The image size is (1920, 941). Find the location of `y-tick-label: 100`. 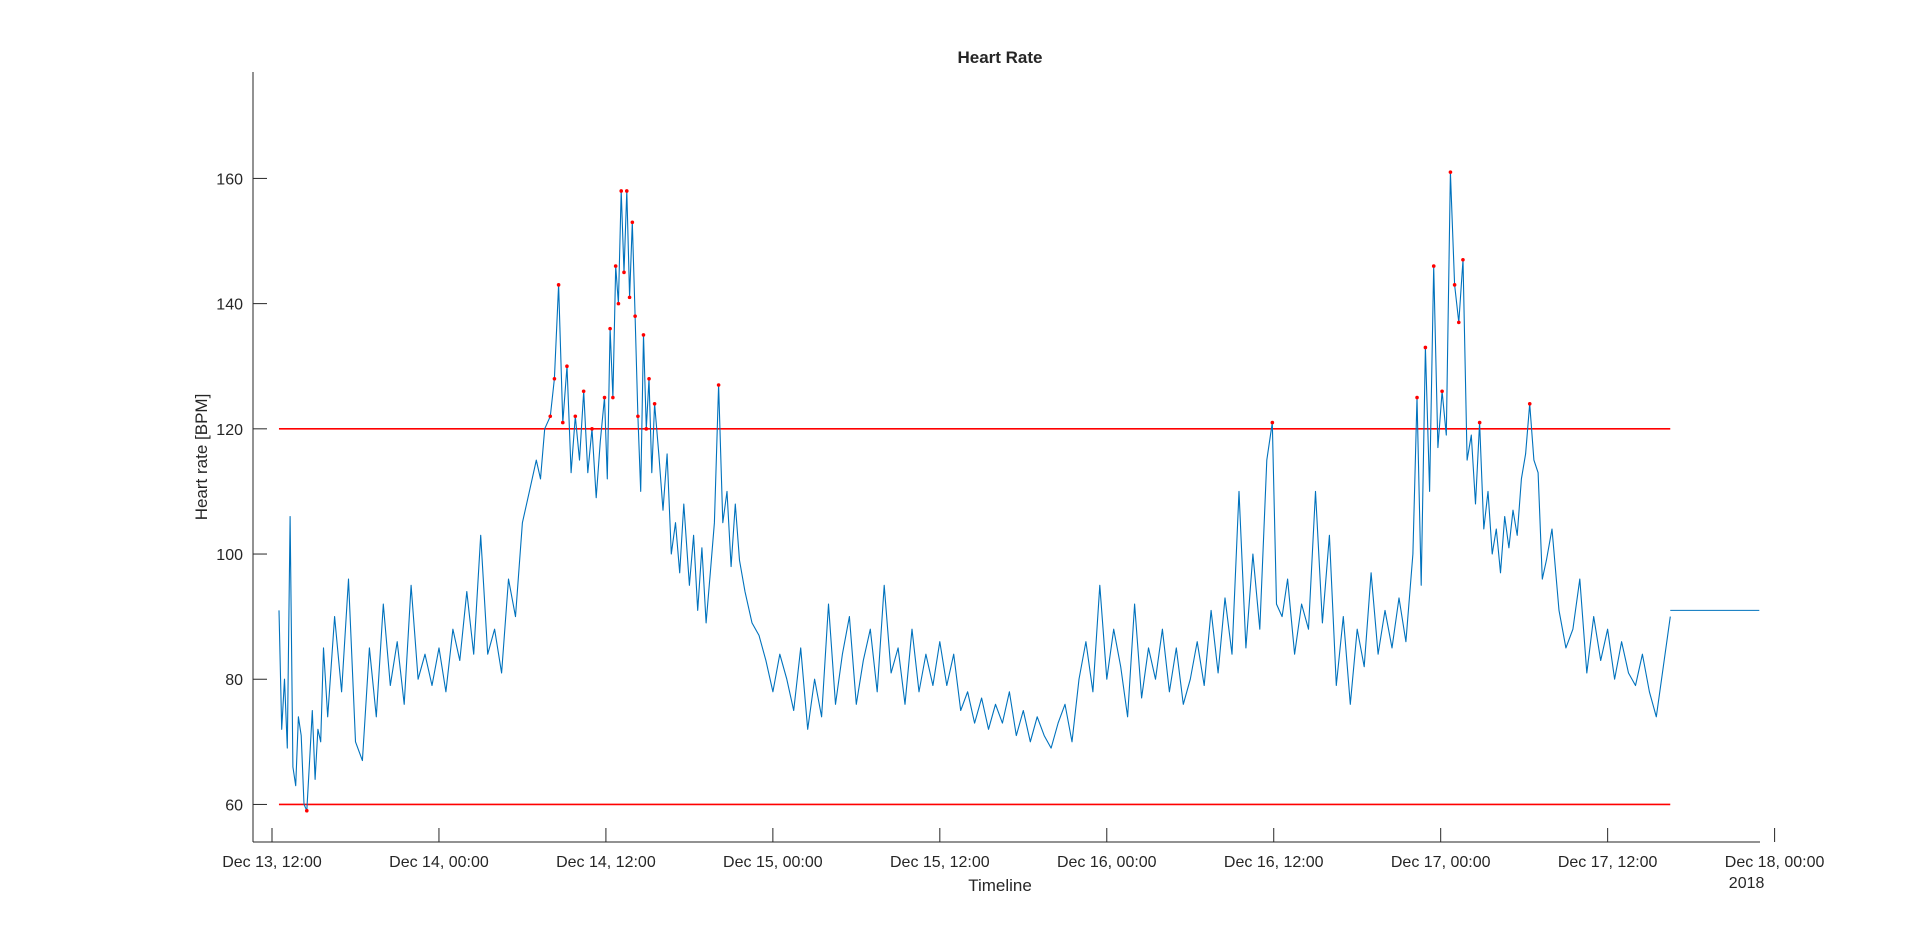

y-tick-label: 100 is located at coordinates (229, 555).